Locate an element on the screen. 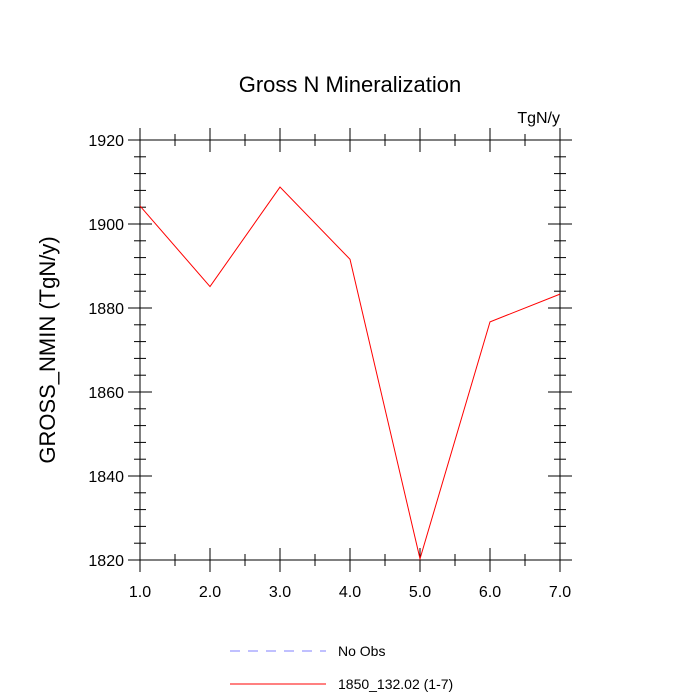 Image resolution: width=700 pixels, height=700 pixels. x-tick-label: 1.0 is located at coordinates (140, 592).